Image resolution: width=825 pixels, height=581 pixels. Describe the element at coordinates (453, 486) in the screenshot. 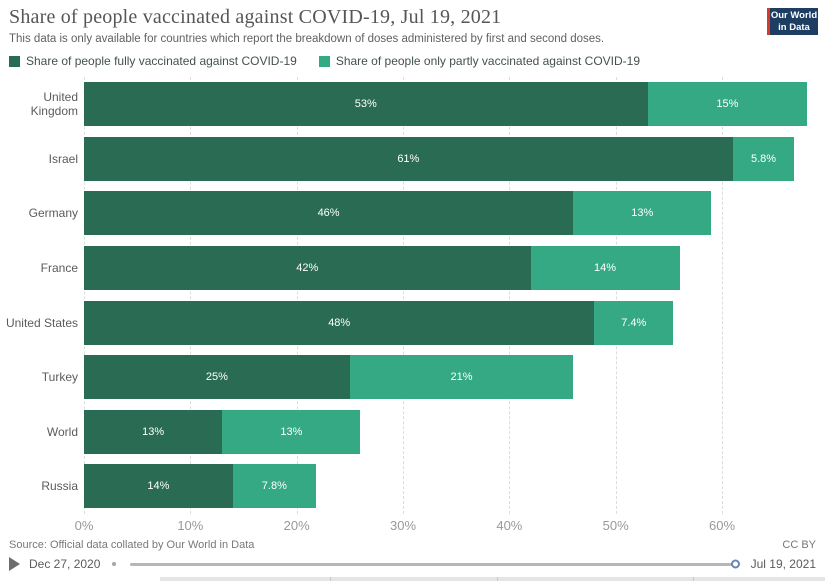

I see `bar-track: 14% 7.8%` at that location.